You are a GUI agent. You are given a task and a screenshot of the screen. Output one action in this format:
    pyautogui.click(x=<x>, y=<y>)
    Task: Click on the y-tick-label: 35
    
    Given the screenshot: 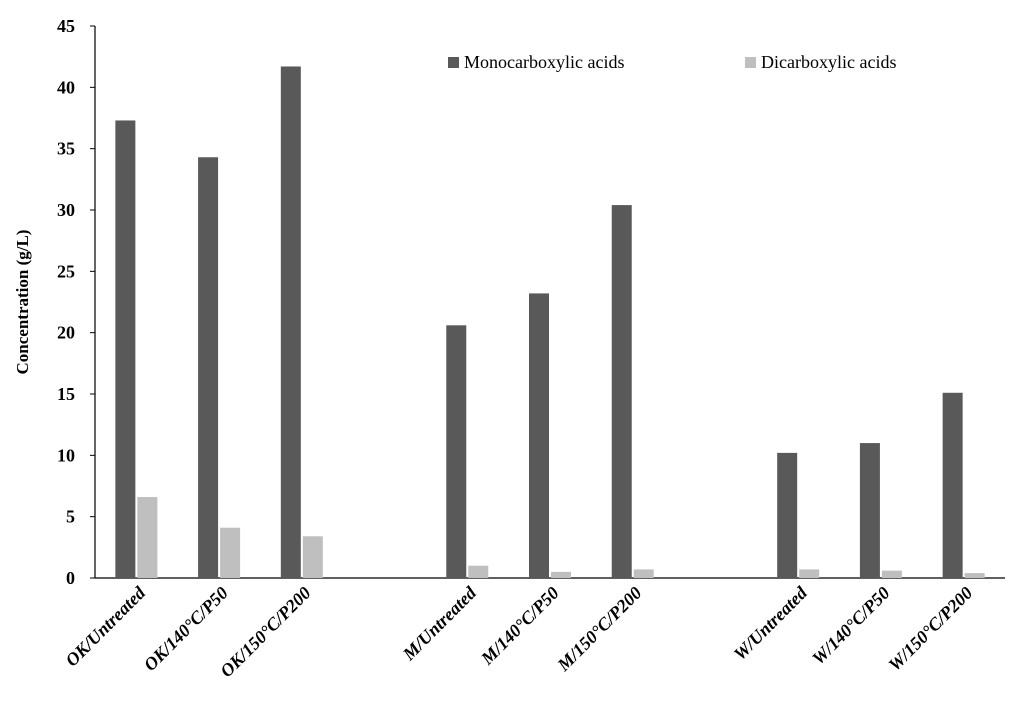 What is the action you would take?
    pyautogui.click(x=66, y=149)
    